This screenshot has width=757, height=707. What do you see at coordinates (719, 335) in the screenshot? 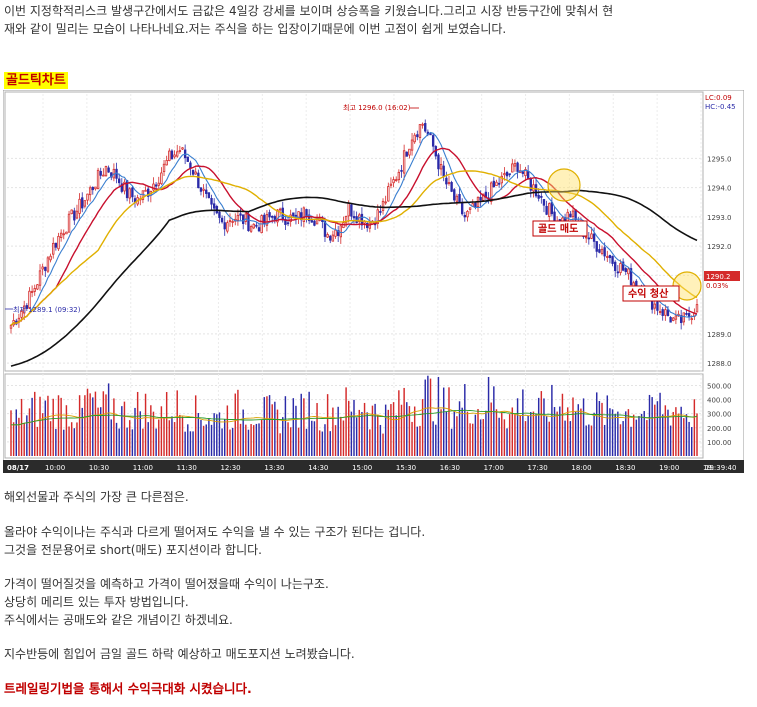
I see `price-tick-label: 1289.0` at bounding box center [719, 335].